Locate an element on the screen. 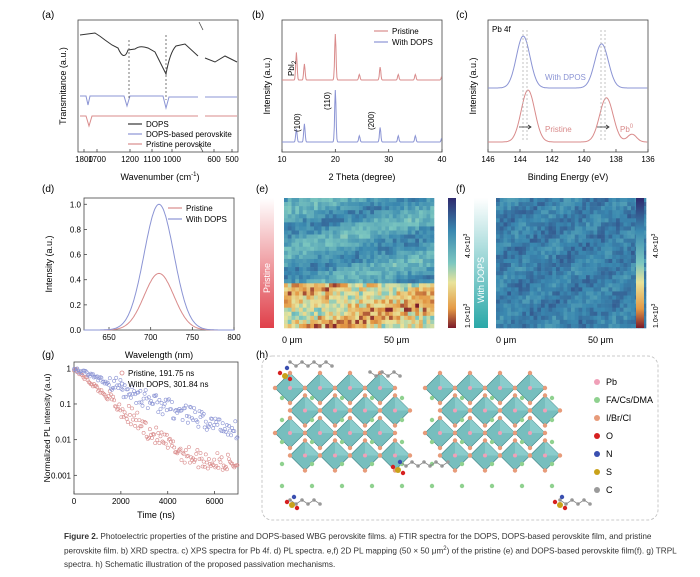 The image size is (700, 577). panel-a-frame is located at coordinates (158, 86).